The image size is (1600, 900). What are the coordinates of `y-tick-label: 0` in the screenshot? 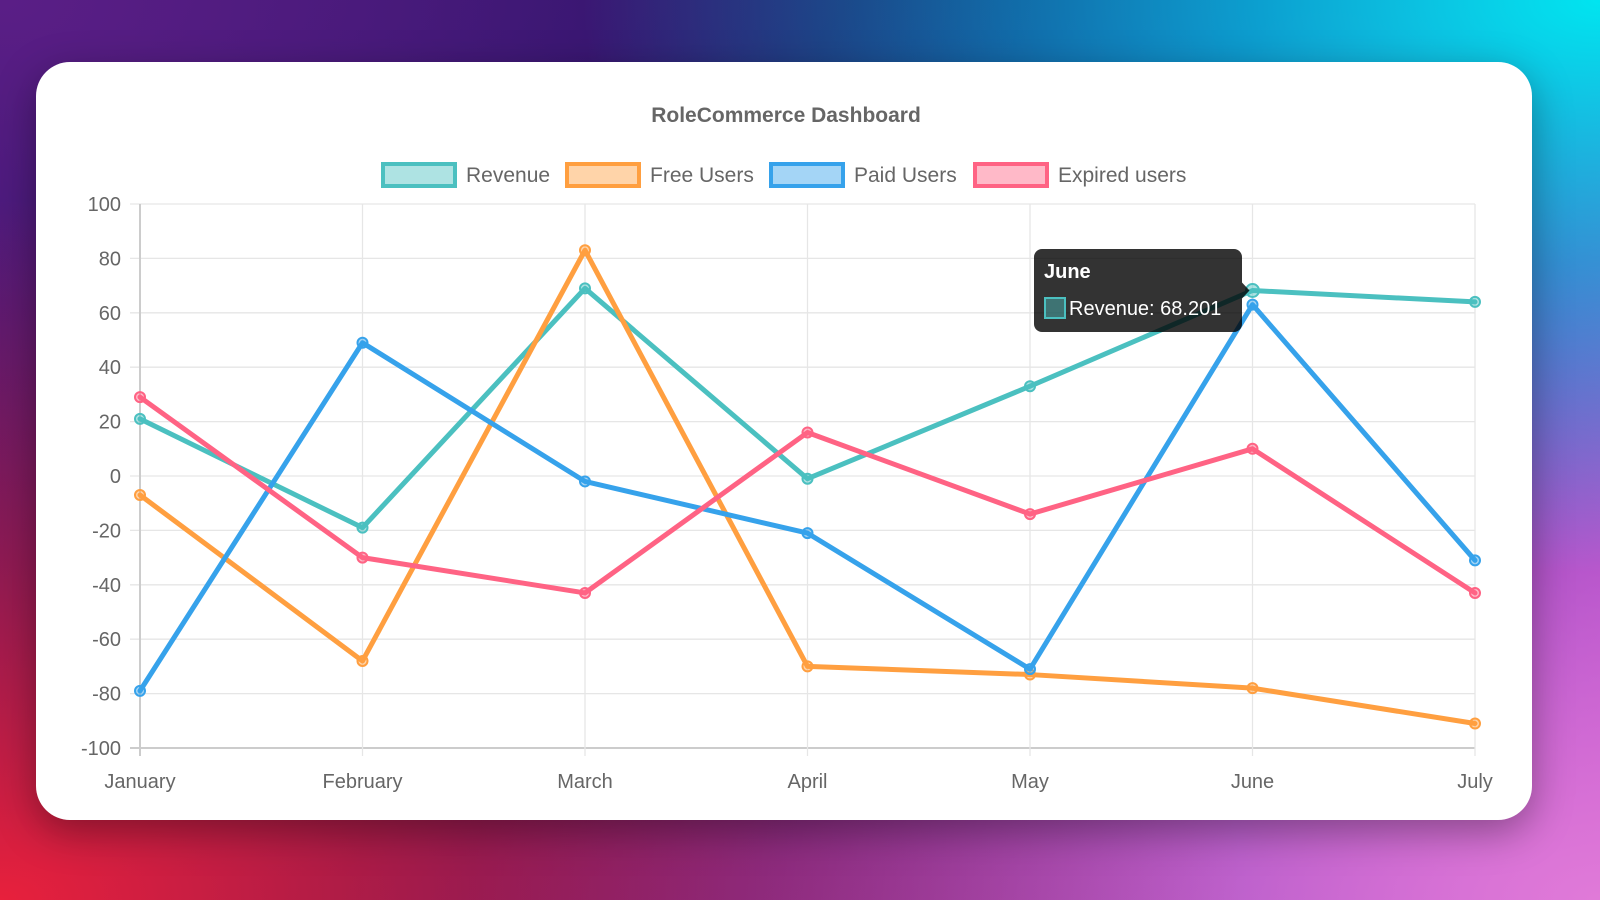 It's located at (115, 477).